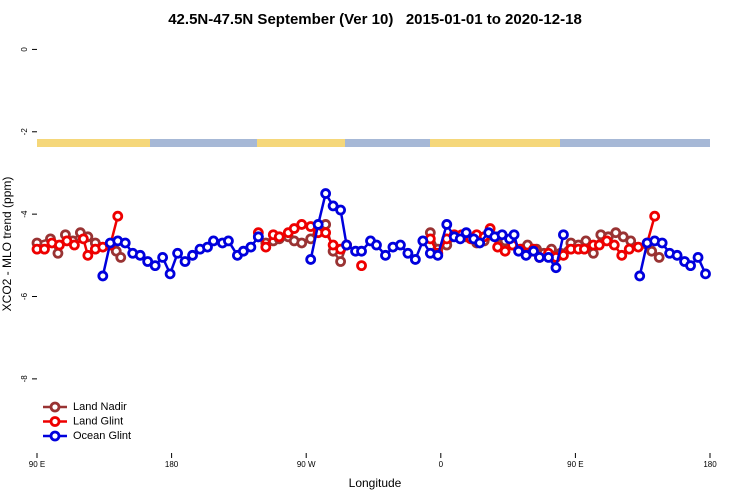 Image resolution: width=750 pixels, height=500 pixels. Describe the element at coordinates (100, 407) in the screenshot. I see `legend-label: Land Nadir` at that location.